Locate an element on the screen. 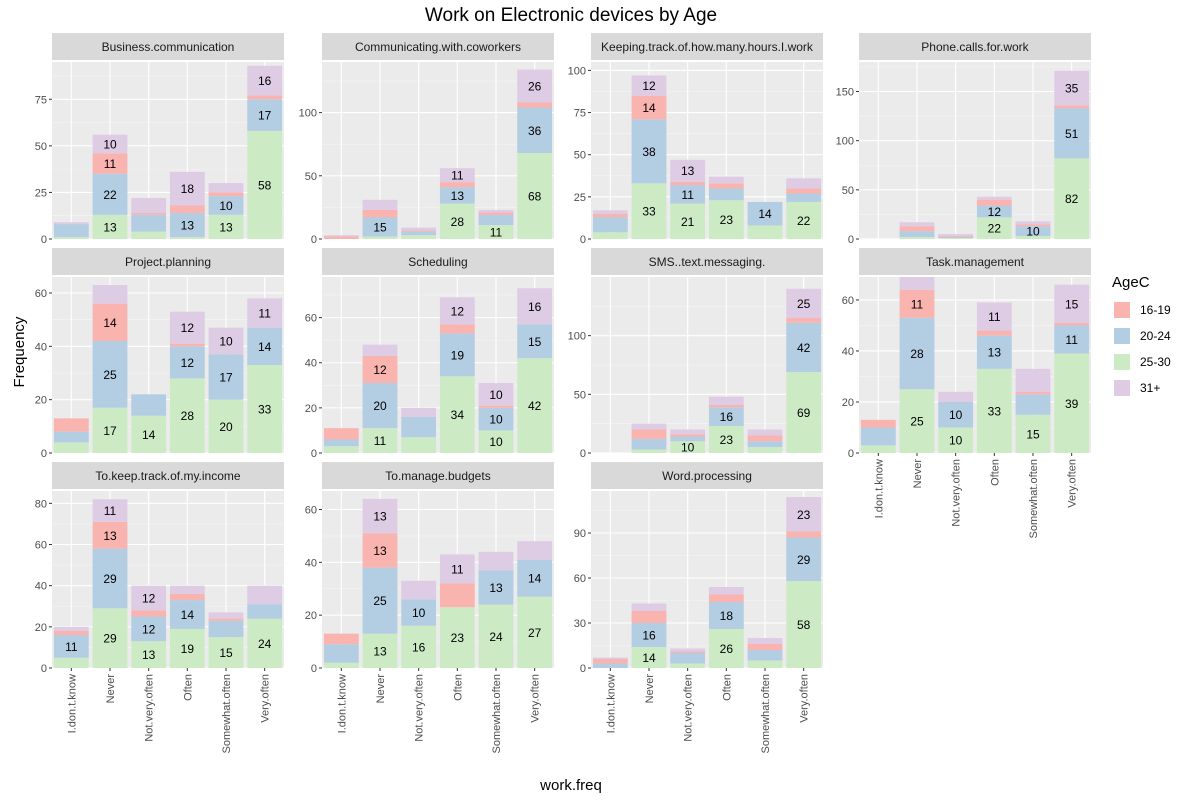  bar-value-label: 16 is located at coordinates (727, 417).